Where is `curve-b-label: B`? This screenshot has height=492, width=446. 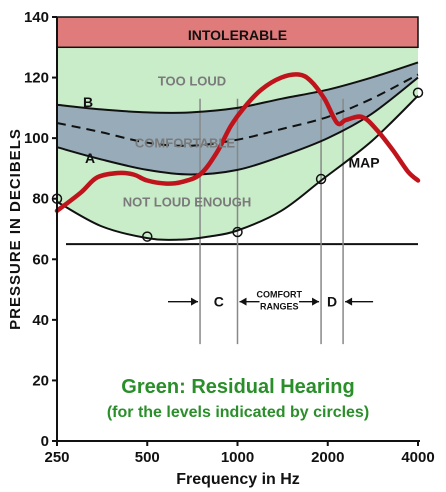 curve-b-label: B is located at coordinates (88, 102).